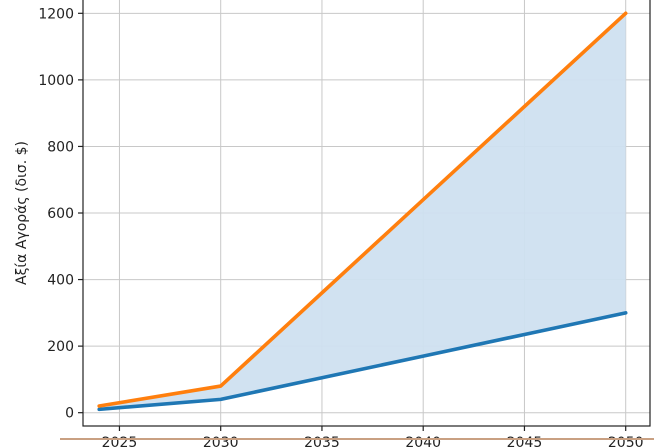 Image resolution: width=654 pixels, height=448 pixels. I want to click on x-tick-label: 2030, so click(221, 441).